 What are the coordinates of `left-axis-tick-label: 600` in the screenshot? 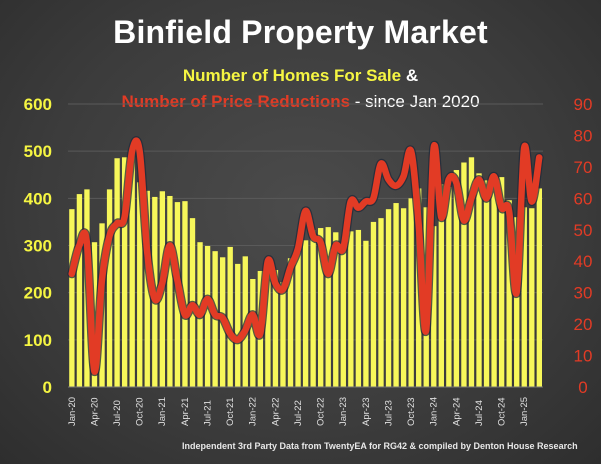 It's located at (38, 104).